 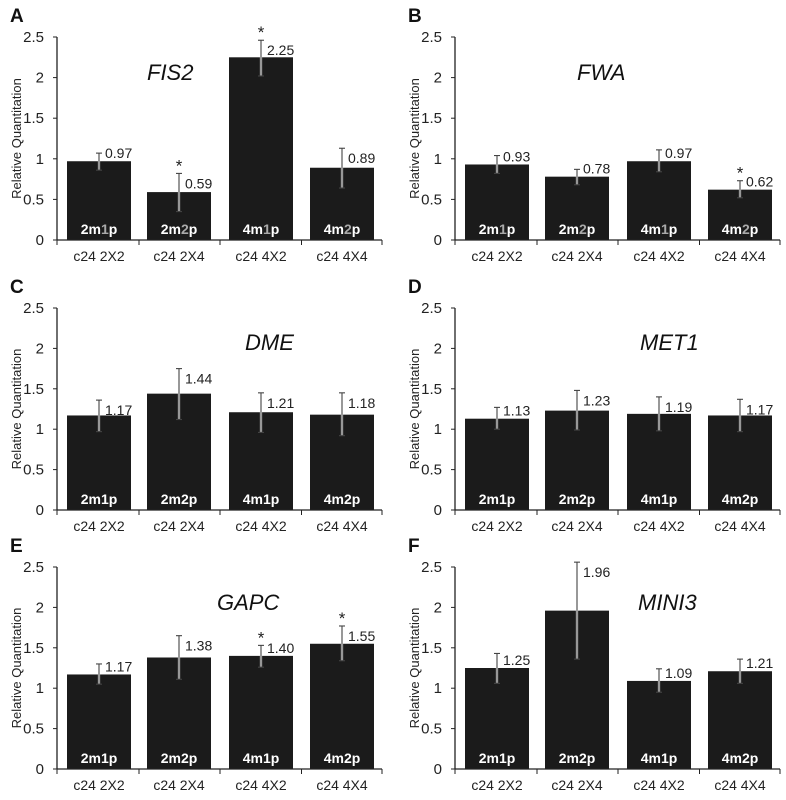 What do you see at coordinates (118, 153) in the screenshot?
I see `value-label: 0.97` at bounding box center [118, 153].